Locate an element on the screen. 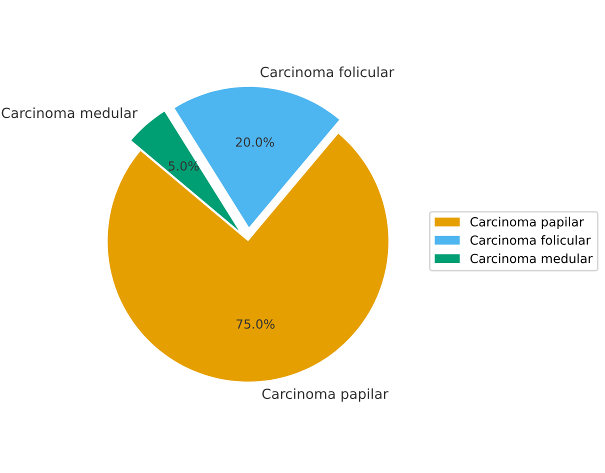  slice-label: Carcinoma medular is located at coordinates (70, 112).